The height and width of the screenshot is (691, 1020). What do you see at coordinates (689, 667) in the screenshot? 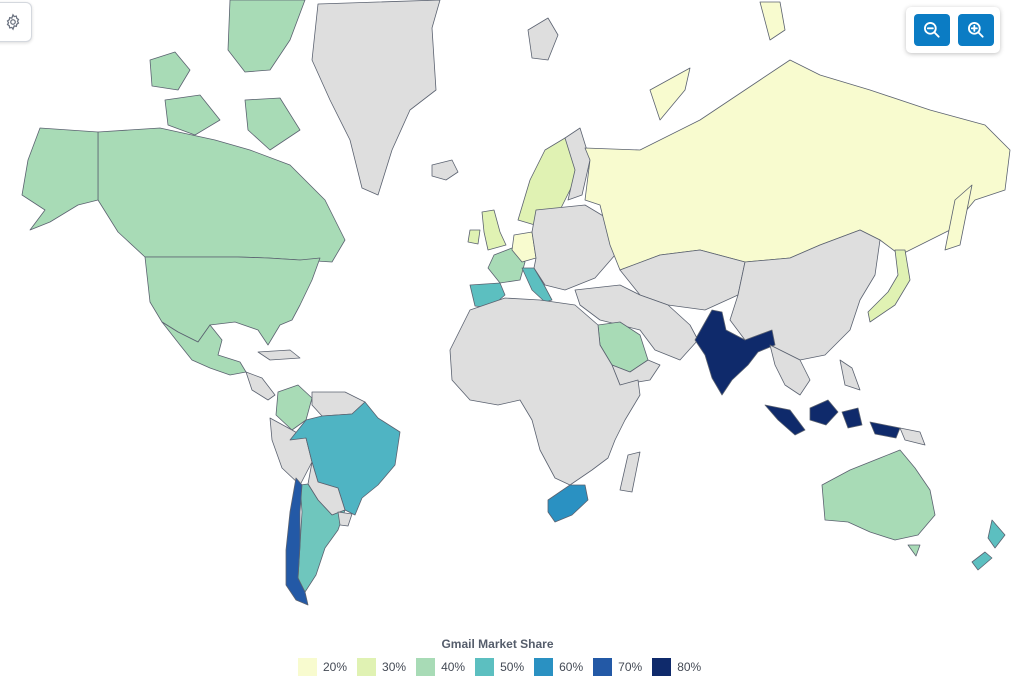
I see `legend-label: 80%` at bounding box center [689, 667].